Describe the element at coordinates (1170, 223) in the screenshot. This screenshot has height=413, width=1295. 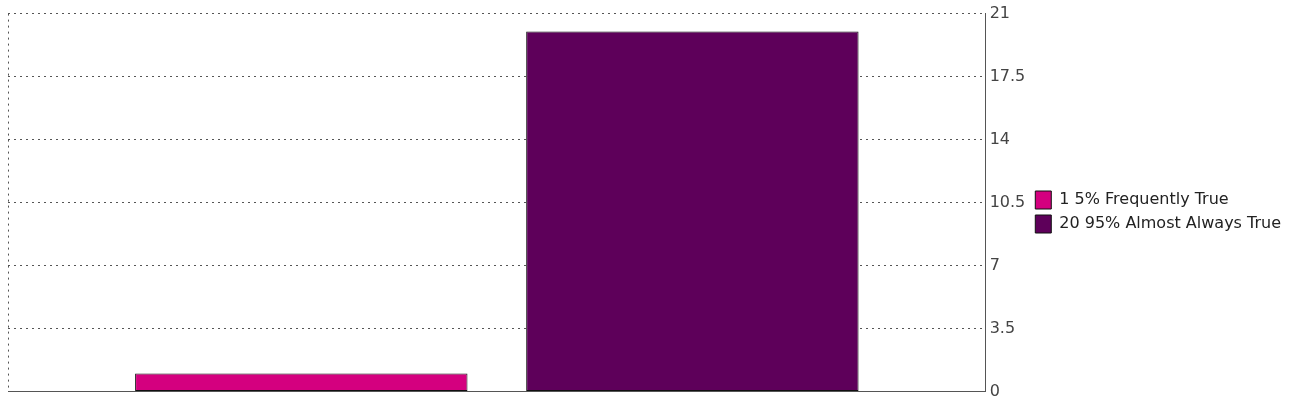
I see `legend-label: 20 95% Almost Always True` at that location.